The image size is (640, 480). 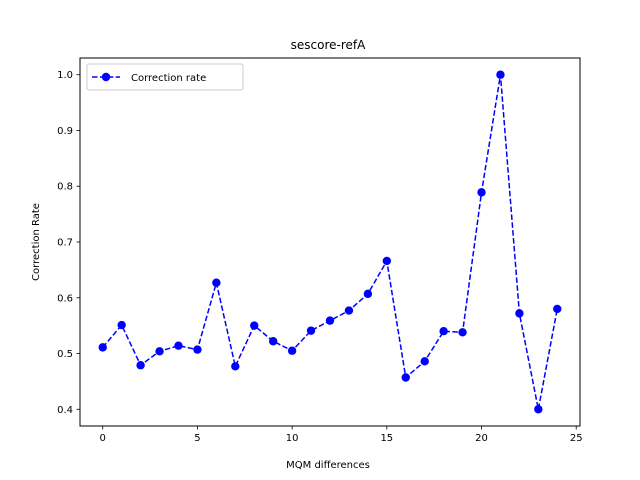 What do you see at coordinates (65, 354) in the screenshot?
I see `y-tick-label: 0.5` at bounding box center [65, 354].